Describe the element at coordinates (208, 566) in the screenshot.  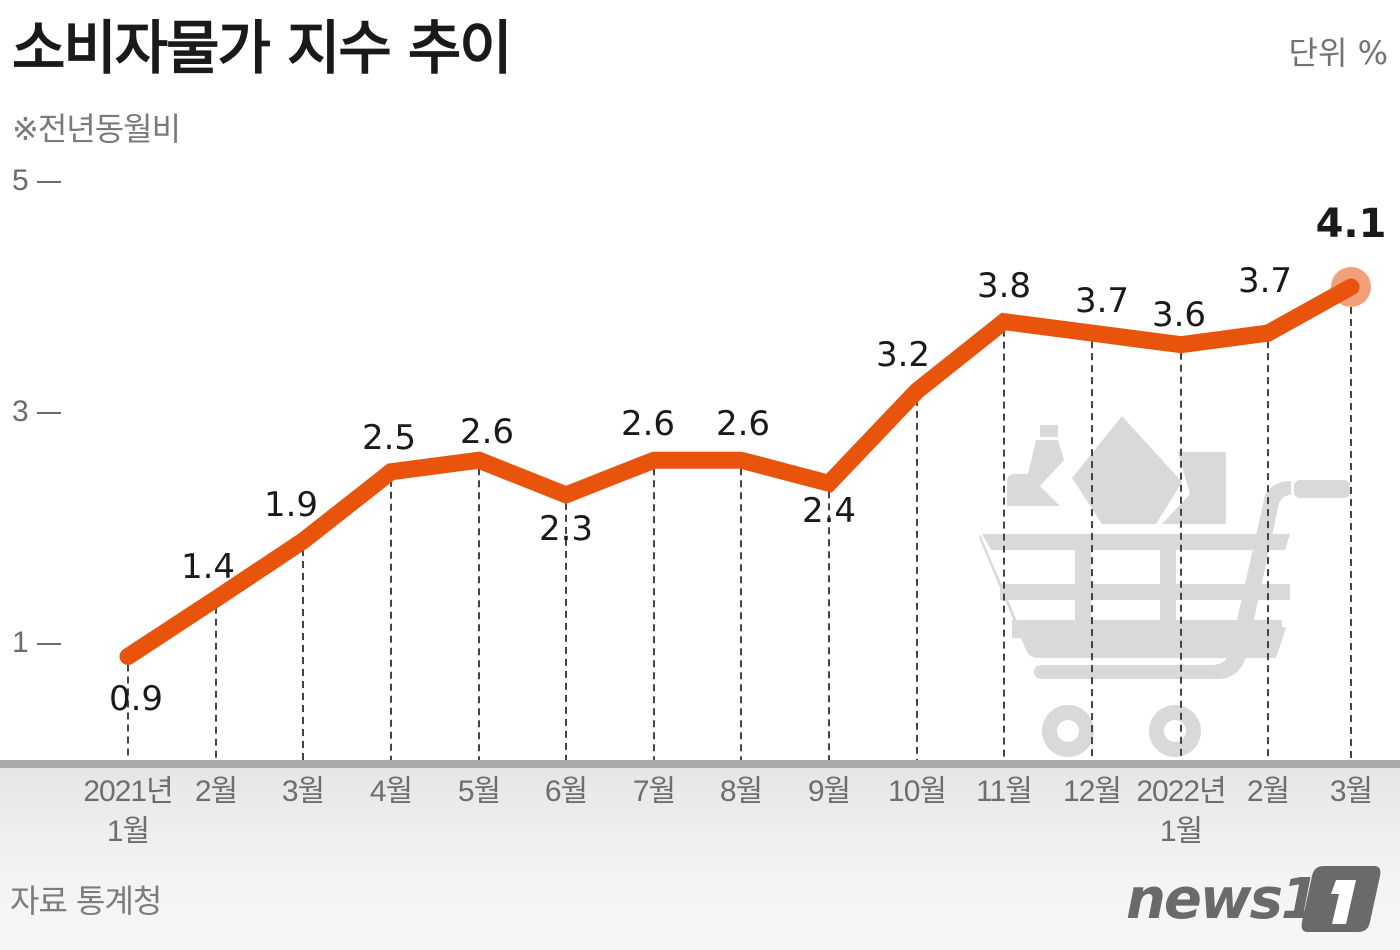
I see `value-label: 1.4` at that location.